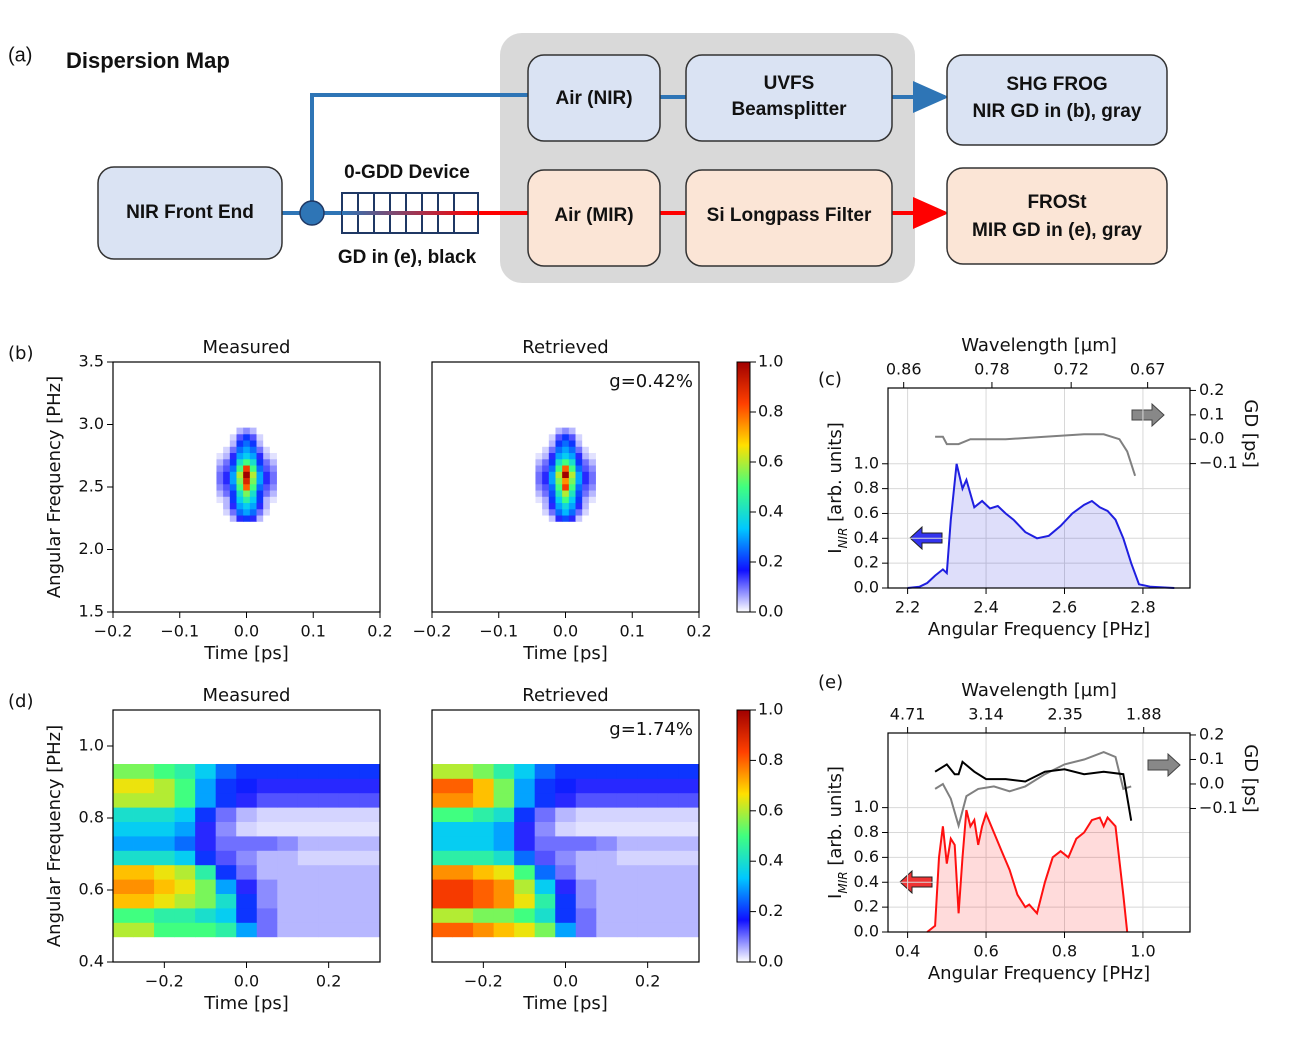 This screenshot has height=1041, width=1301. Describe the element at coordinates (91, 548) in the screenshot. I see `y-tick-label: 2.0` at that location.